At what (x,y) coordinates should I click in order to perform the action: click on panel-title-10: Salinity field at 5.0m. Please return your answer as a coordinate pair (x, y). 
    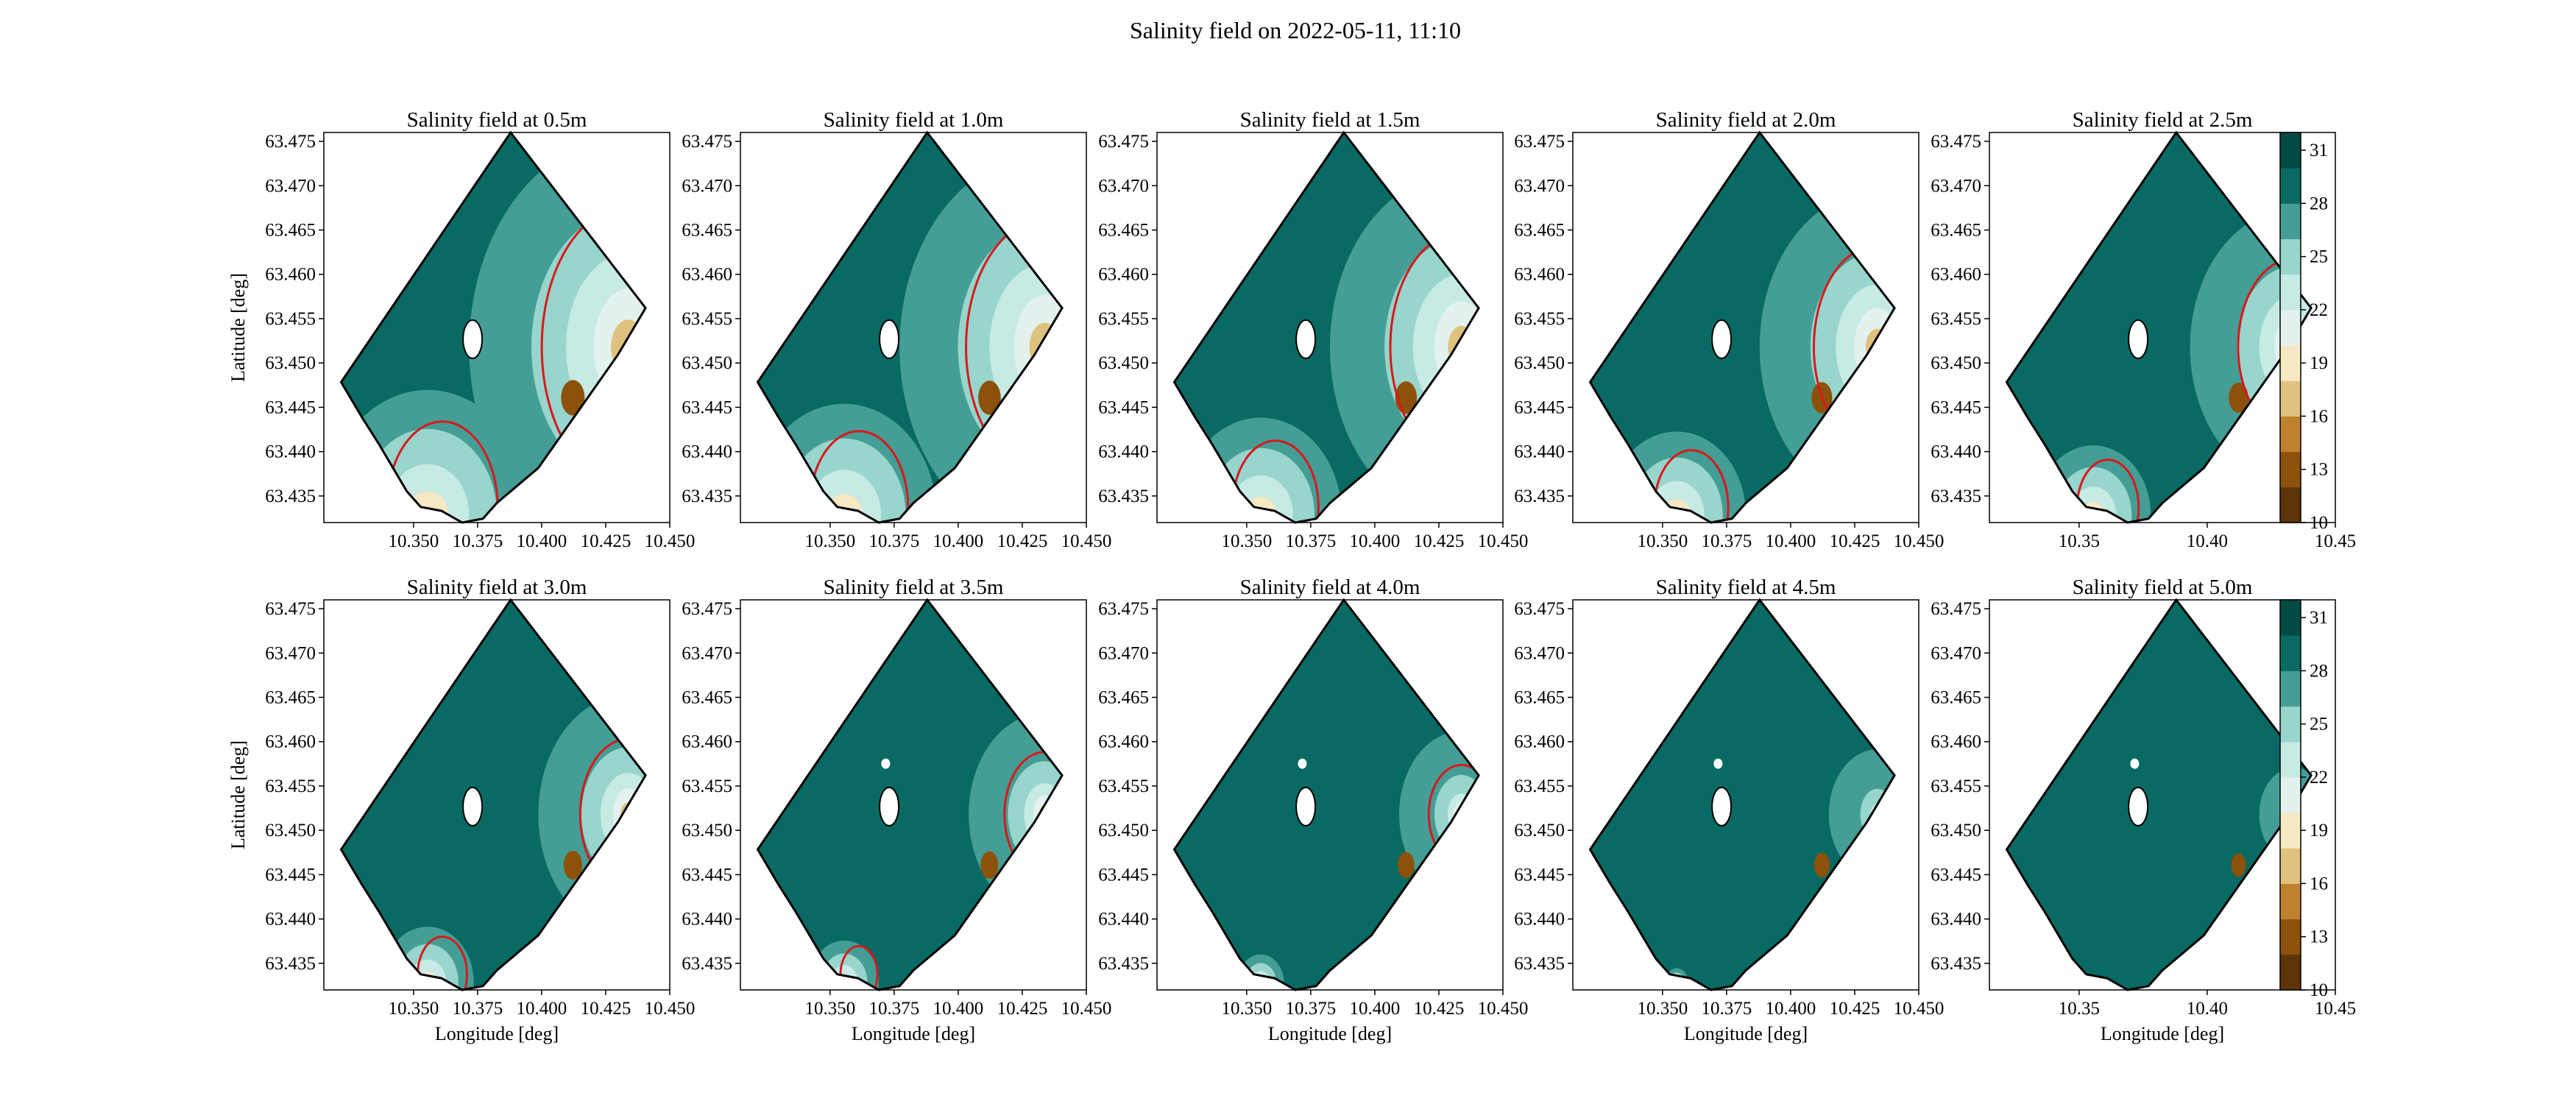
    Looking at the image, I should click on (2163, 587).